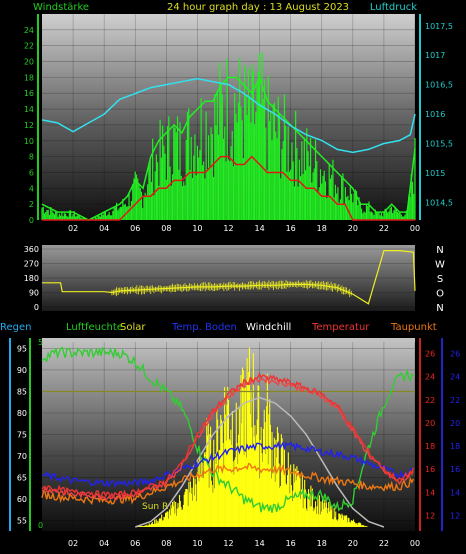 Image resolution: width=466 pixels, height=554 pixels. I want to click on temperature-axis-ticks: 12 14 16 18 20 22 24 26, so click(430, 435).